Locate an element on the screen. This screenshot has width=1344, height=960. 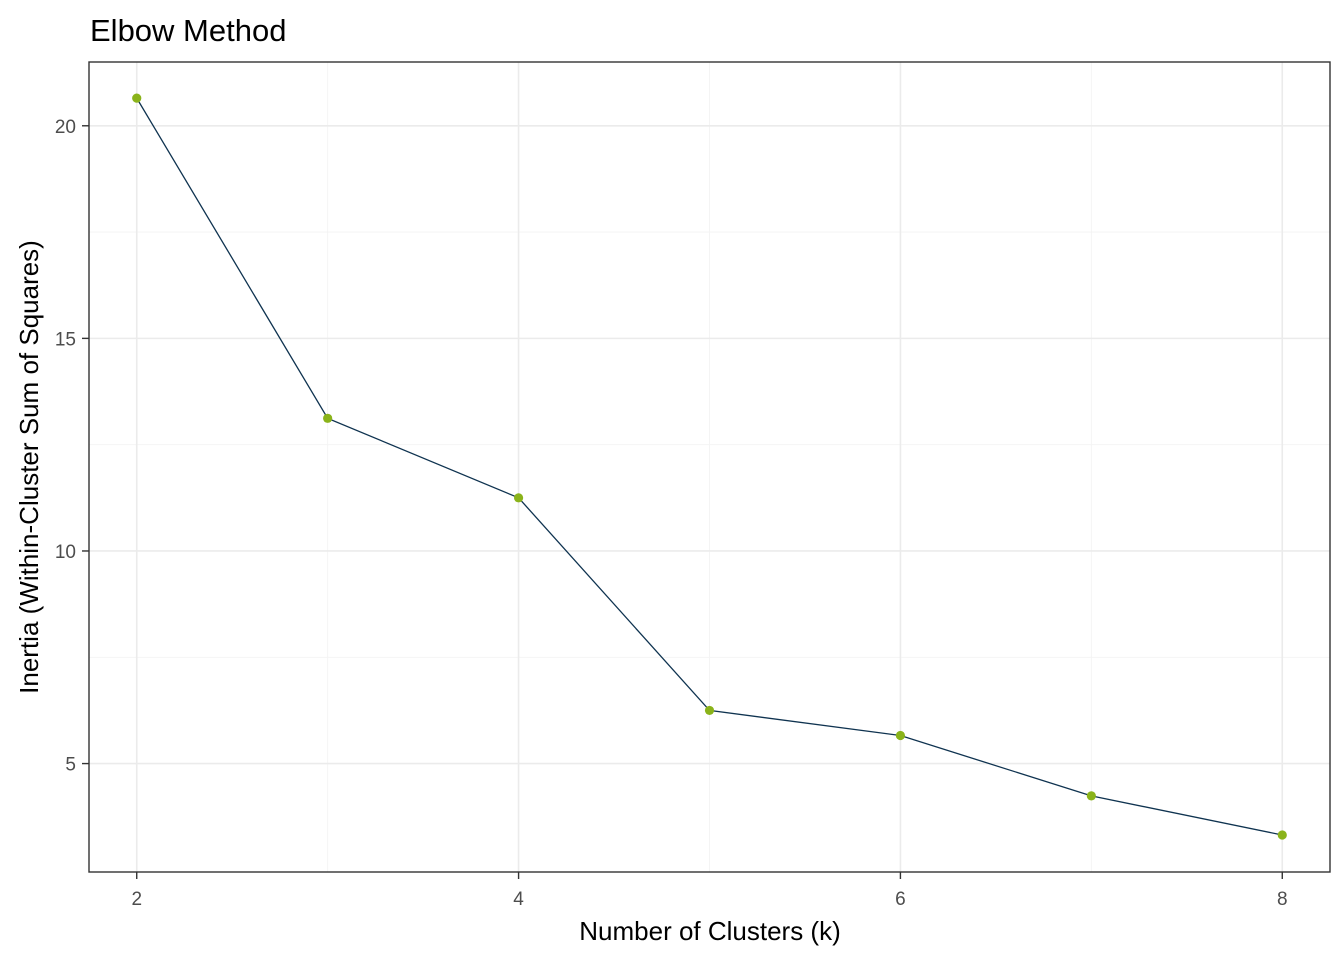
y-tick-label: 10 is located at coordinates (65, 552).